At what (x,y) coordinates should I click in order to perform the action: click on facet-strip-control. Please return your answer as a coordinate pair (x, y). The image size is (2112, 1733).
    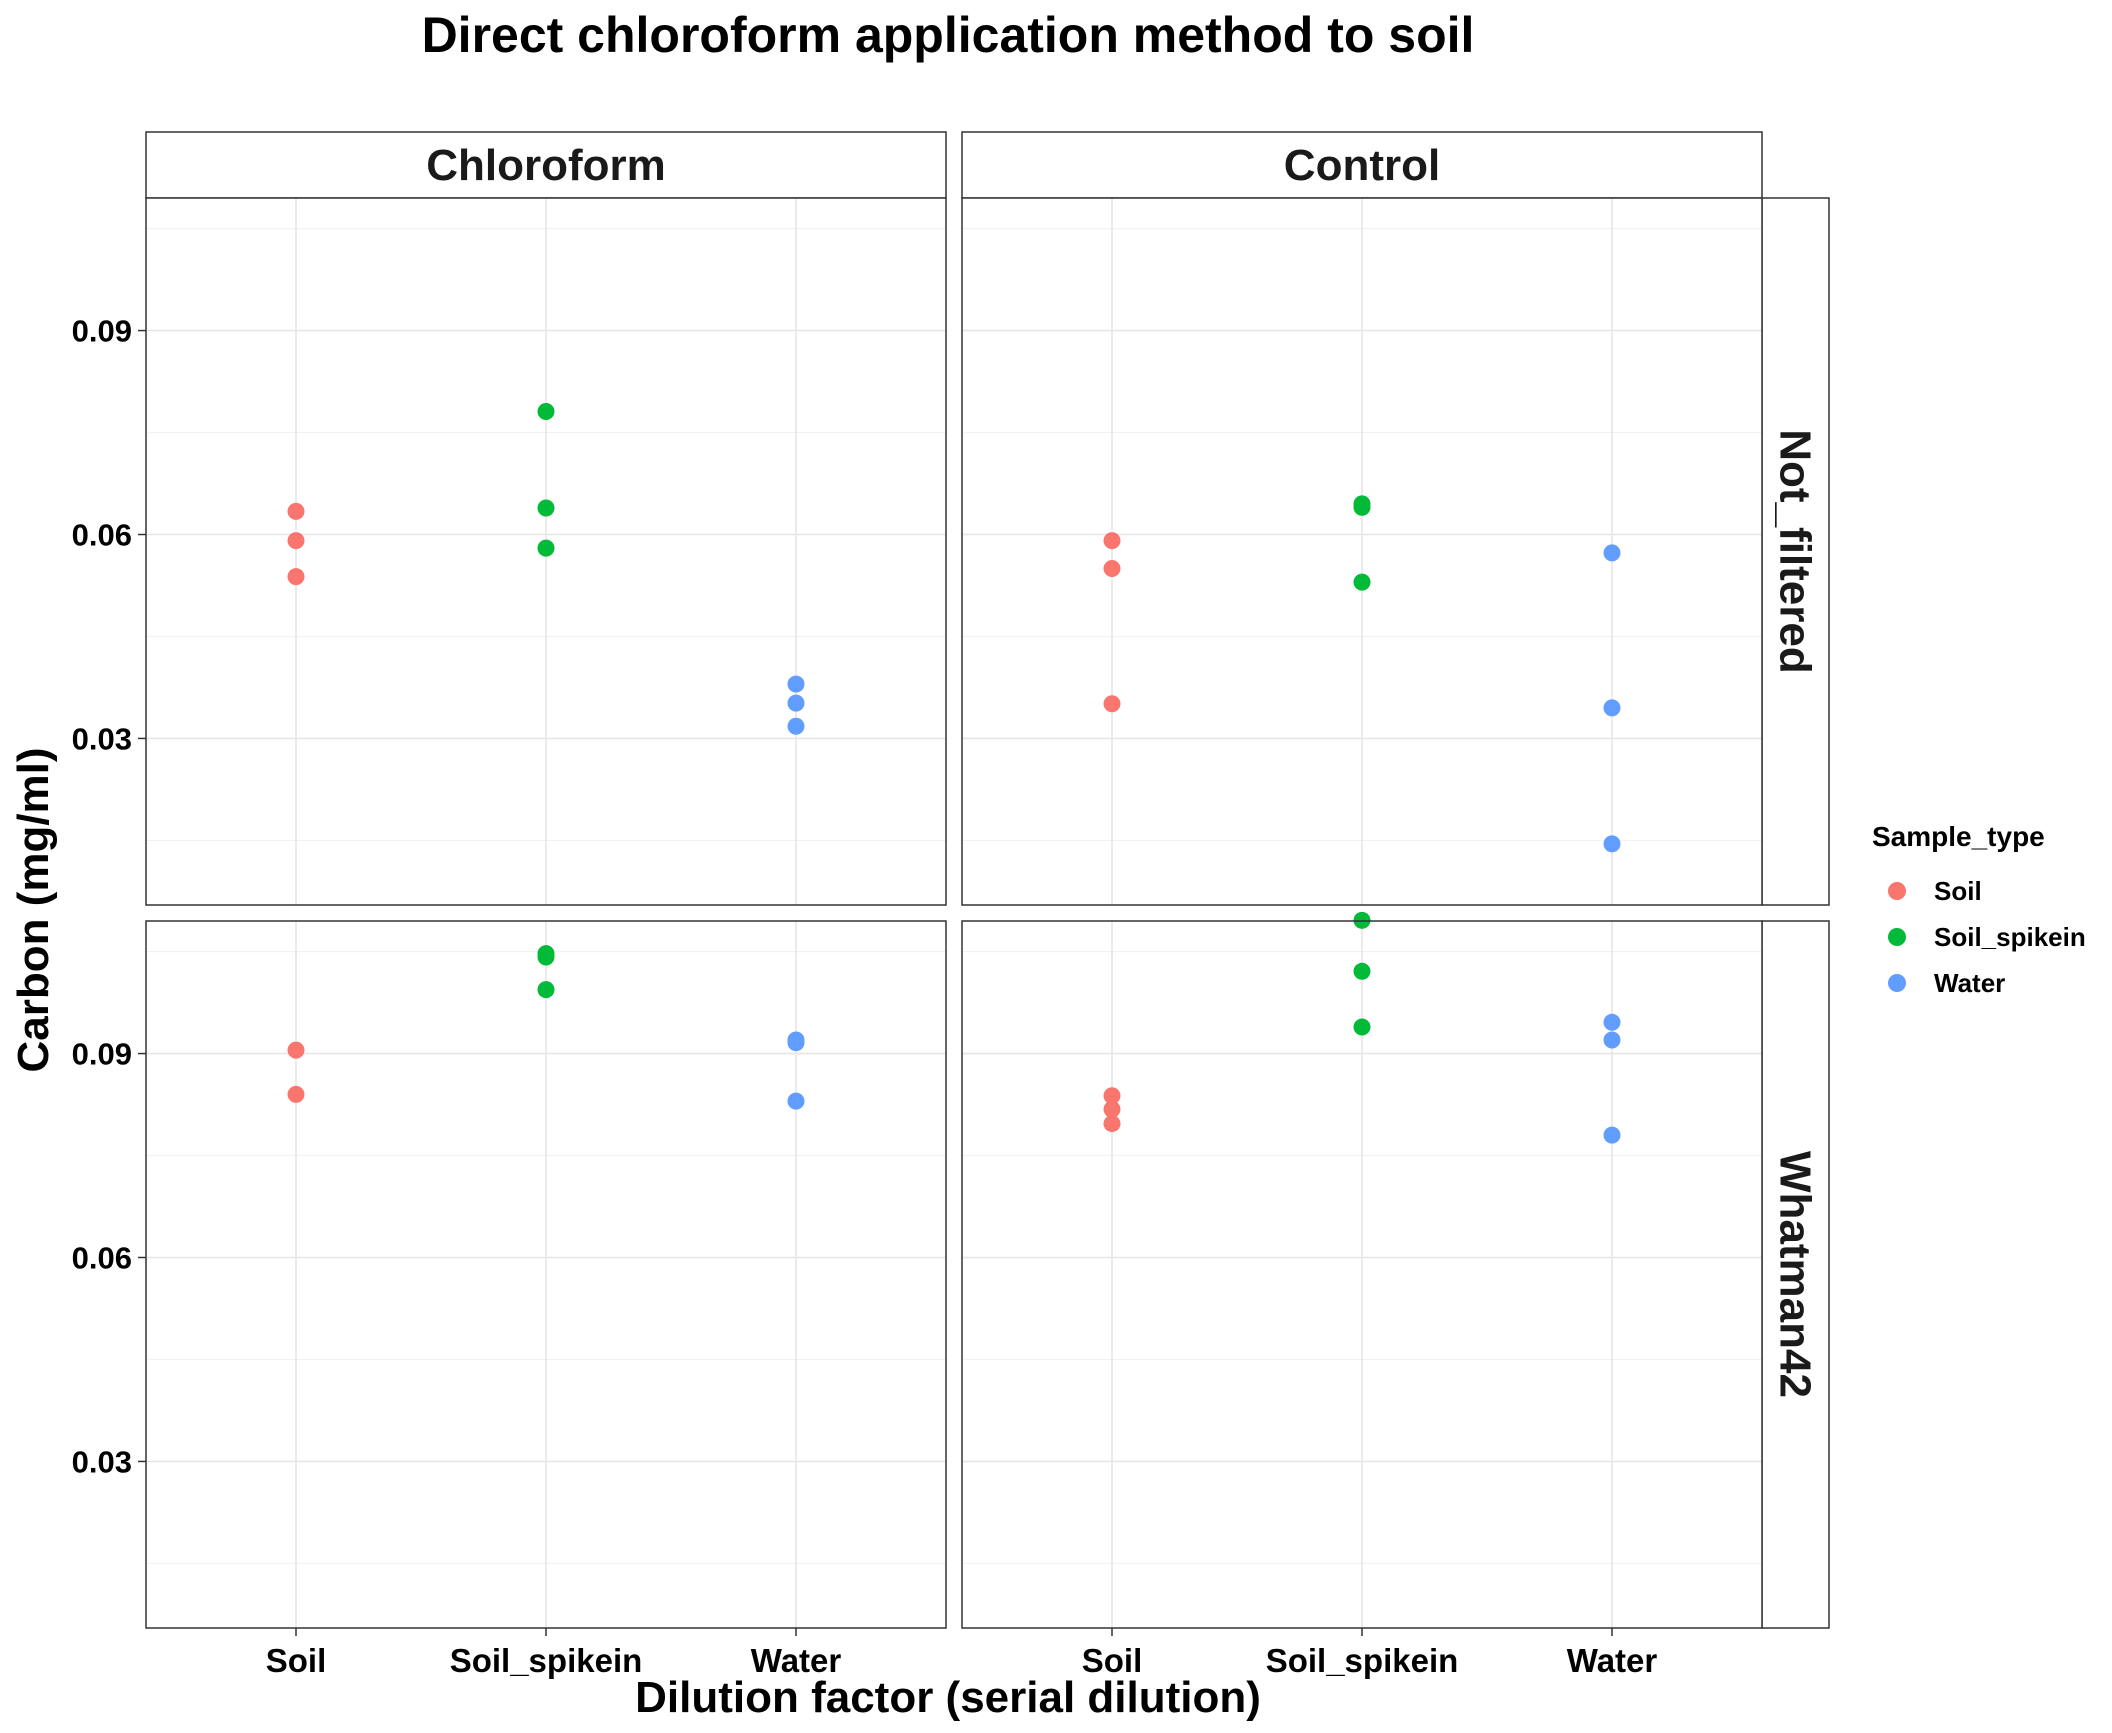
    Looking at the image, I should click on (1362, 165).